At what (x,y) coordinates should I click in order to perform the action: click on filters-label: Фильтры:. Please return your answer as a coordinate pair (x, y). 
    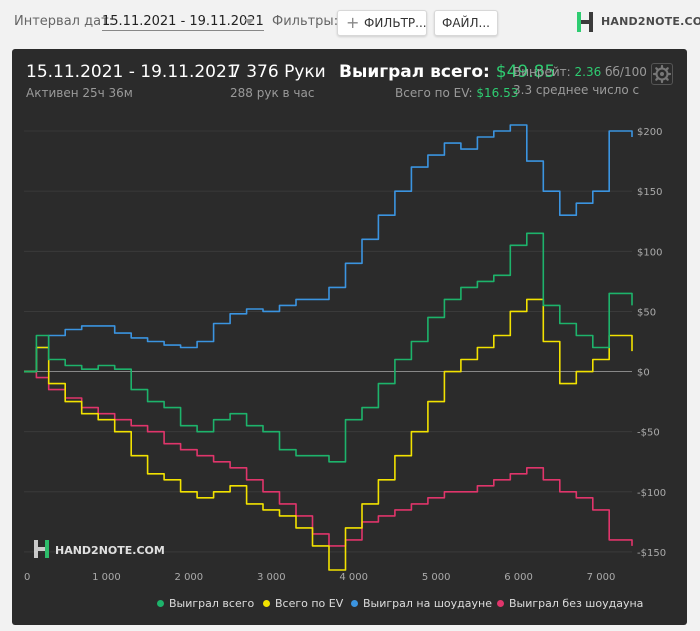
    Looking at the image, I should click on (305, 21).